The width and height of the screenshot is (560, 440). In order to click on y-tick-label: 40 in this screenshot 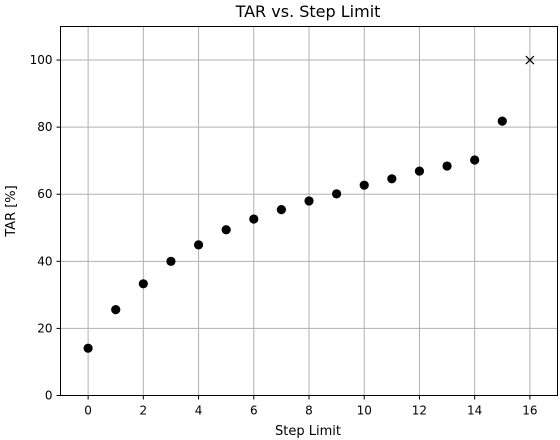, I will do `click(44, 261)`.